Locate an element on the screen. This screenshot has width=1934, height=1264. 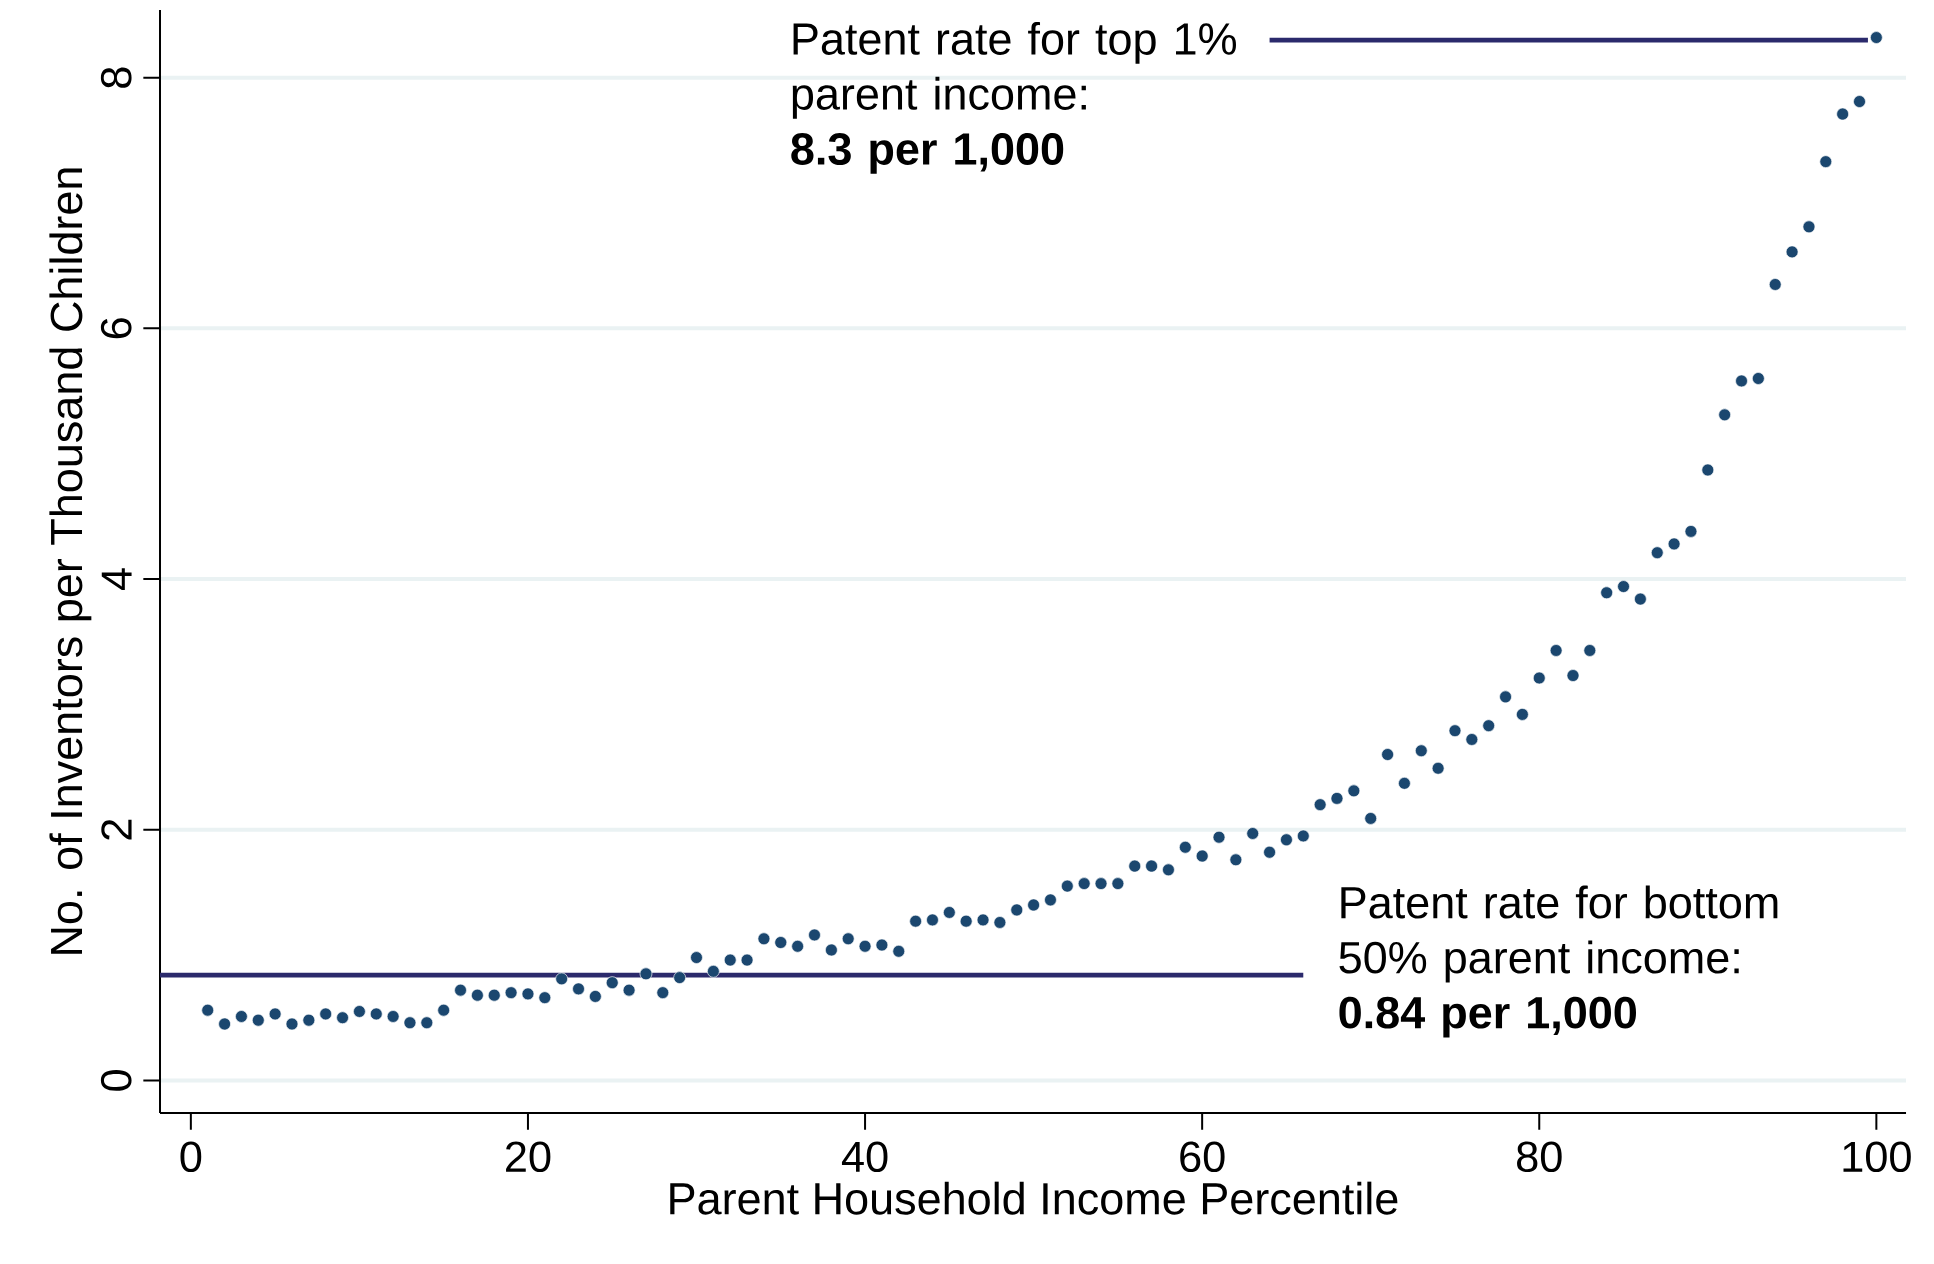
ref-line-label: Patent rate for top 1% parent income: is located at coordinates (1014, 70).